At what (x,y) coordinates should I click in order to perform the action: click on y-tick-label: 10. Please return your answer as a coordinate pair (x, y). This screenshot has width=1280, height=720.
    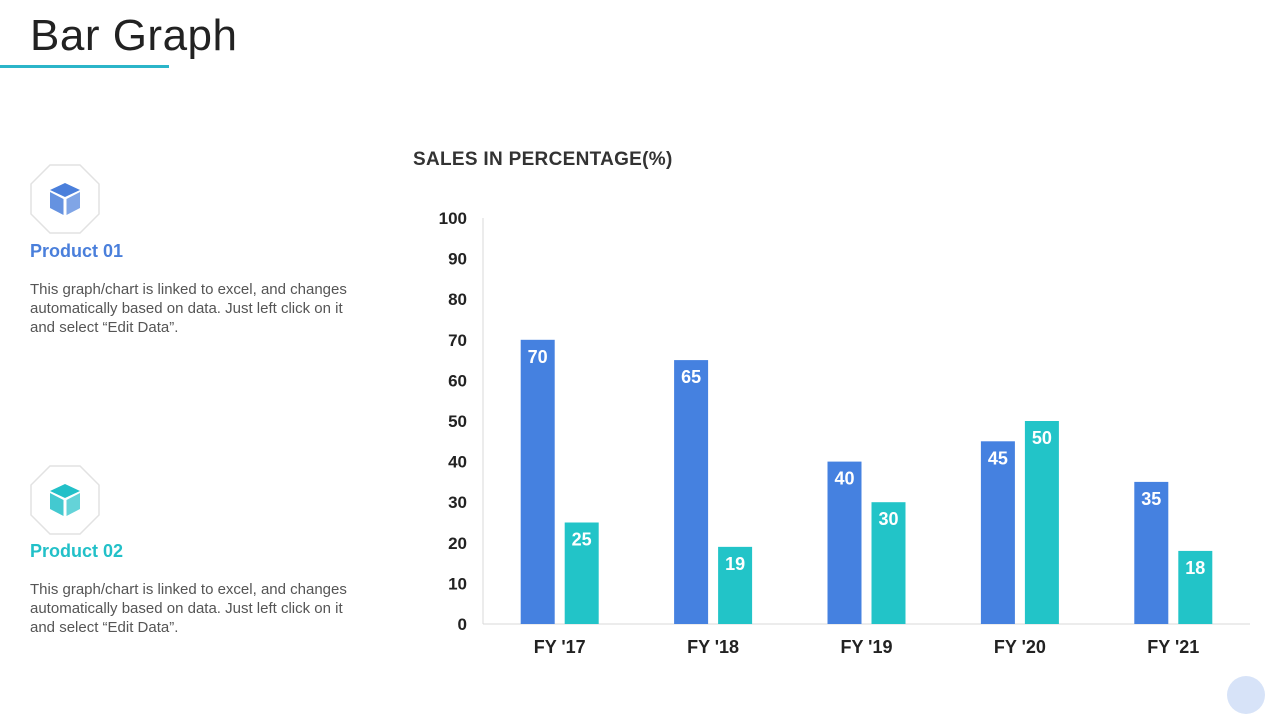
    Looking at the image, I should click on (457, 583).